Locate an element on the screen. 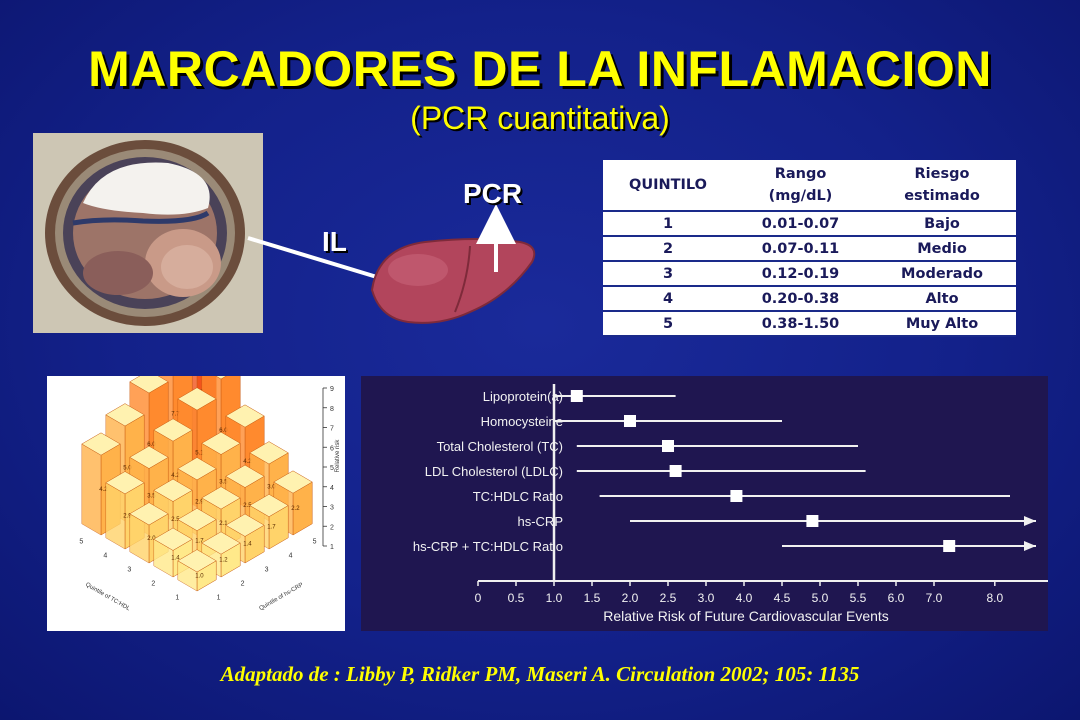  bar-value-label: 5.0 is located at coordinates (127, 468).